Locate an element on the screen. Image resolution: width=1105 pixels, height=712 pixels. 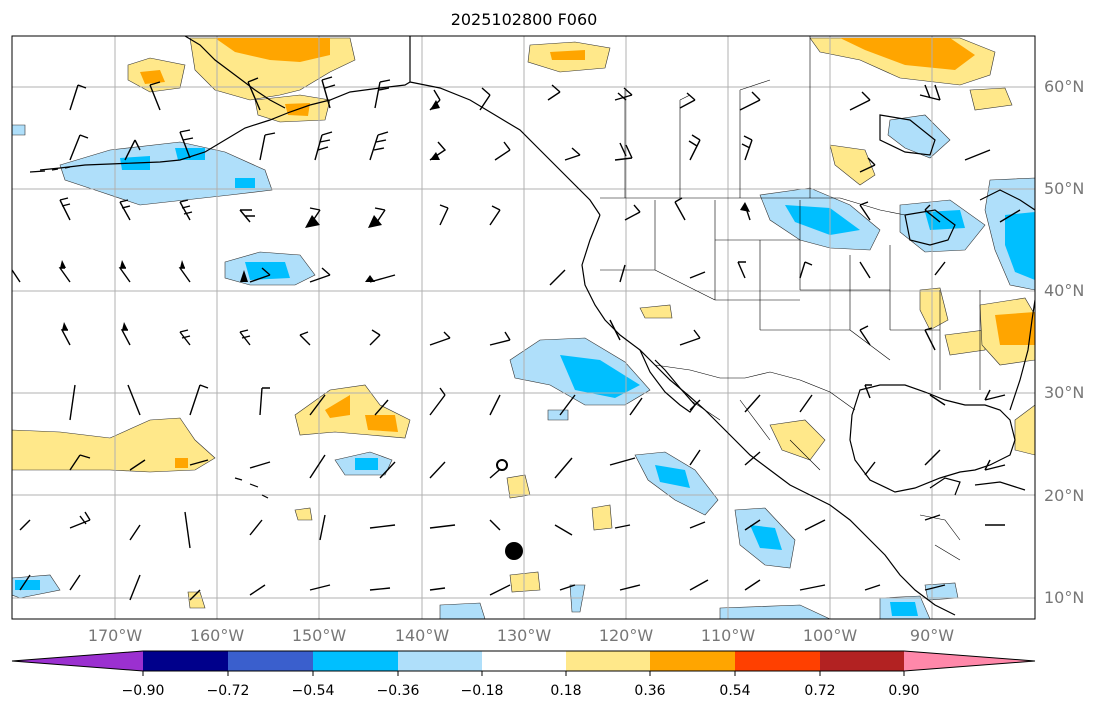
latitude-label: 50°N is located at coordinates (1064, 188).